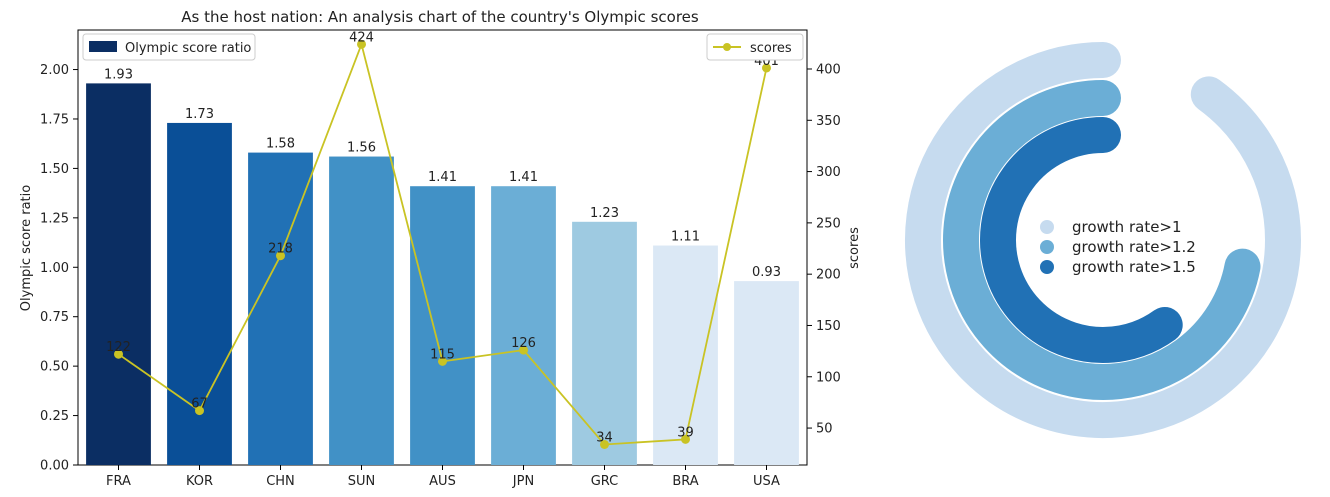  What do you see at coordinates (828, 326) in the screenshot?
I see `right-y-tick-label: 150` at bounding box center [828, 326].